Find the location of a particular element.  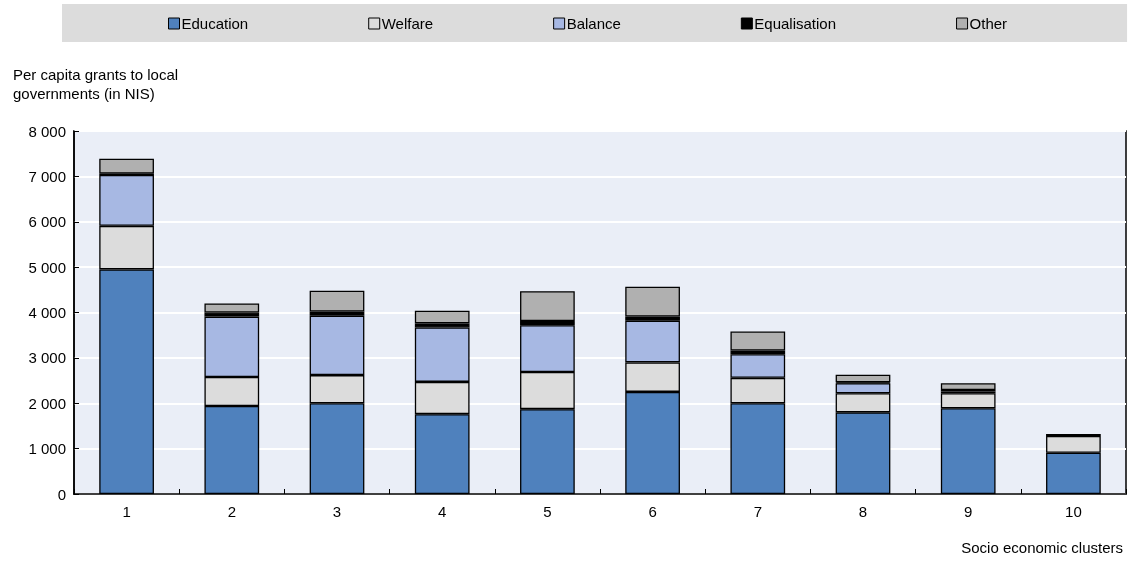

x-tick-label: 9 is located at coordinates (968, 511).